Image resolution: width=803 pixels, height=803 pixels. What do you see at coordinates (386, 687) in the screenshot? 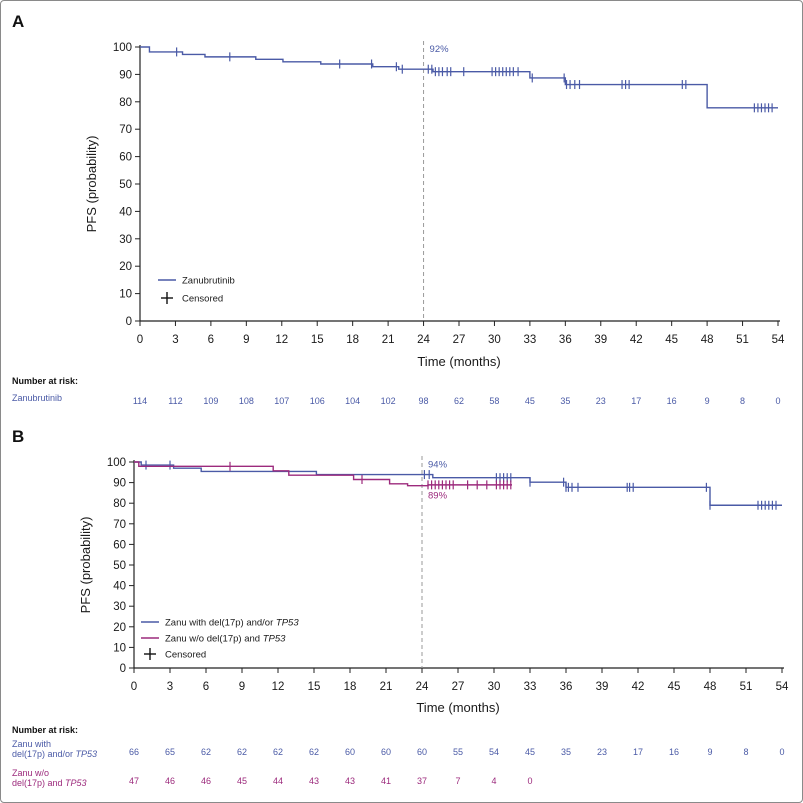
I see `x-tick-label: 21` at bounding box center [386, 687].